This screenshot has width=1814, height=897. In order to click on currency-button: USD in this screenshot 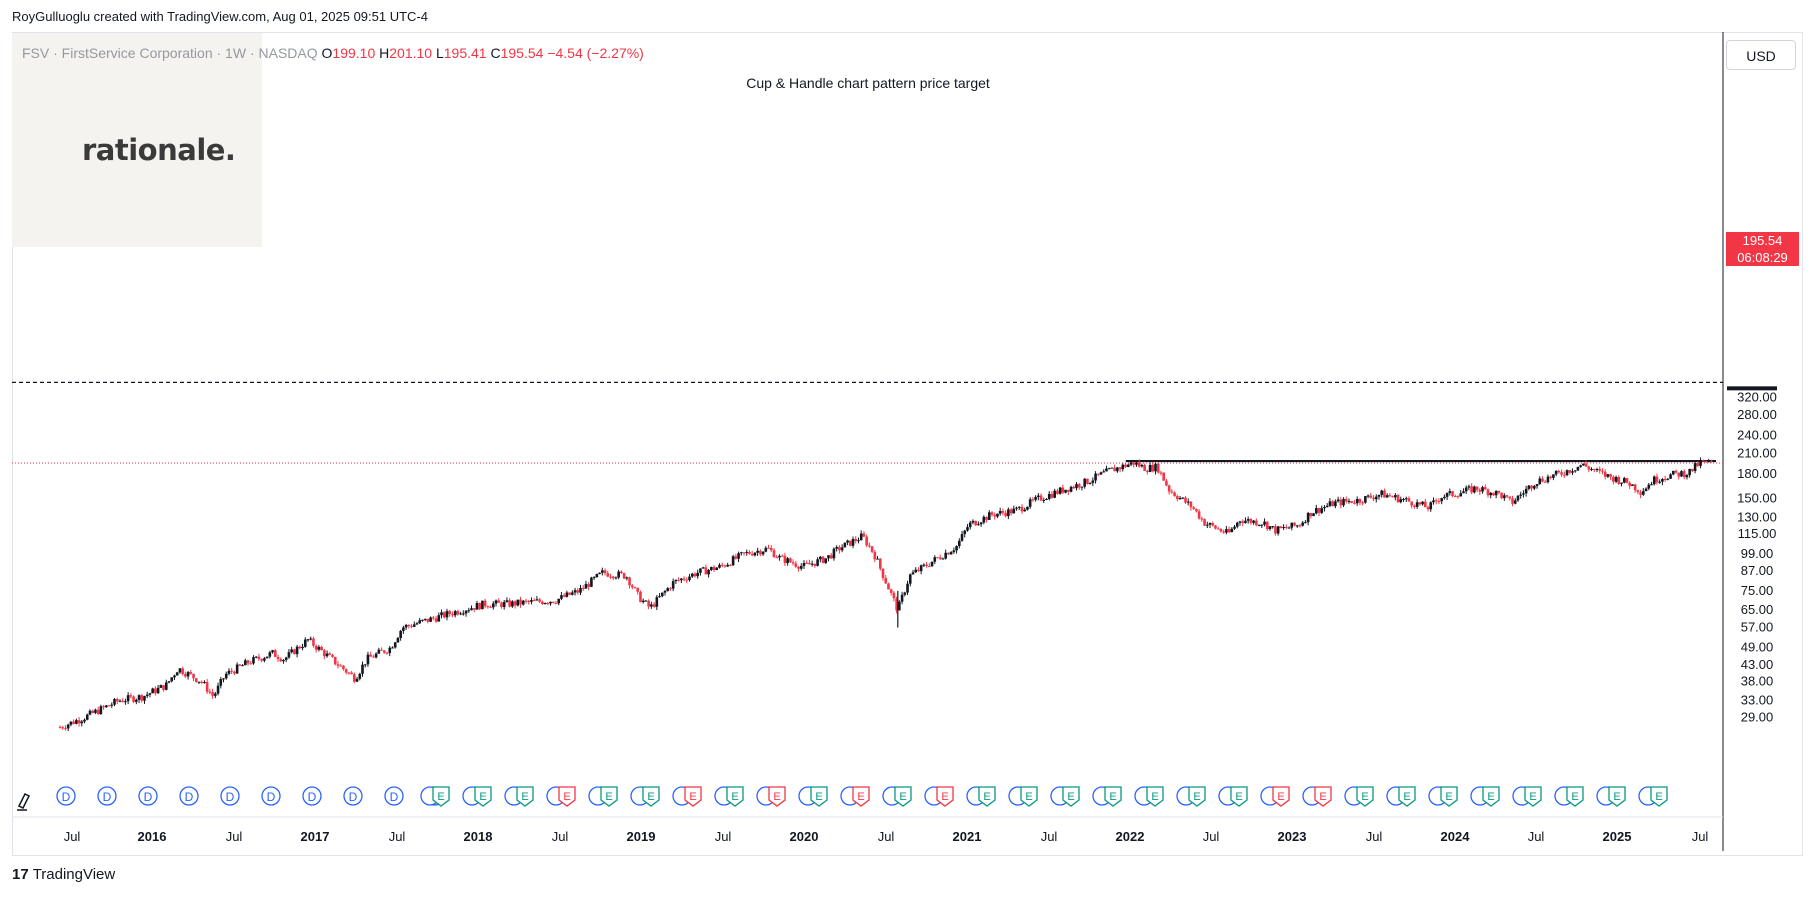, I will do `click(1761, 55)`.